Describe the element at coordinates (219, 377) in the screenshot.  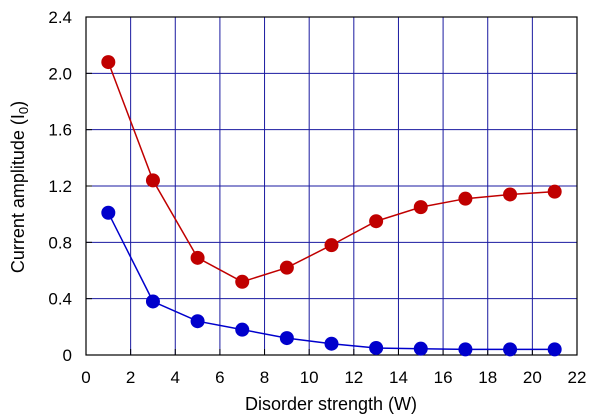
I see `x-tick-label: 6` at that location.